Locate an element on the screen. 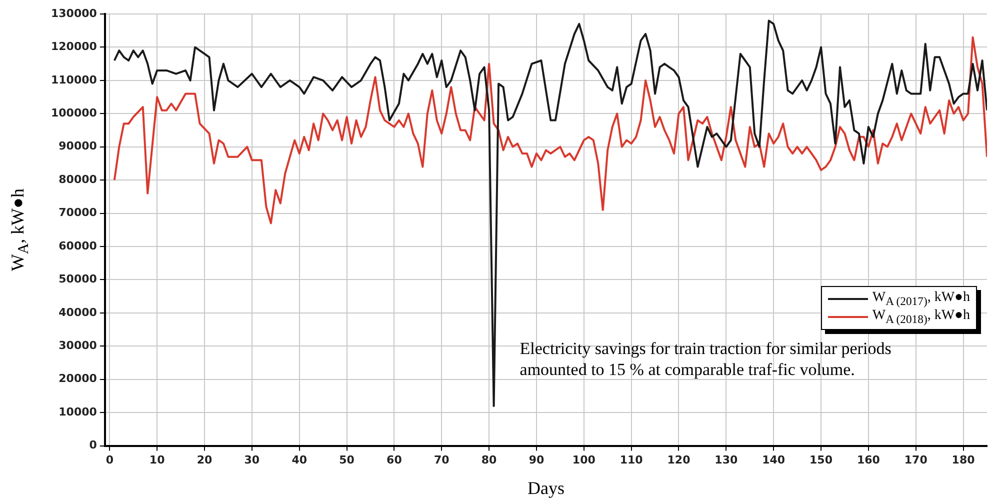 The image size is (999, 504). y-tick-label: 50000 is located at coordinates (78, 279).